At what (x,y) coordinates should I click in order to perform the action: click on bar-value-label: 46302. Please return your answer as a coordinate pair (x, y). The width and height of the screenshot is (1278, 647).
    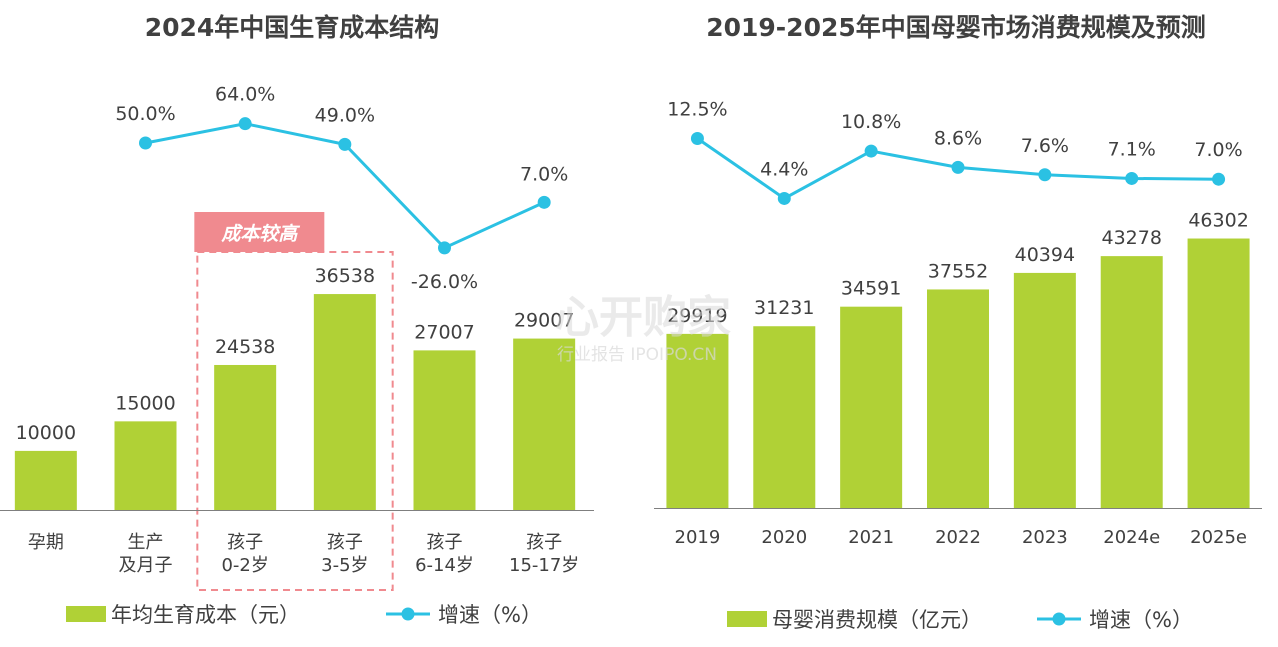
    Looking at the image, I should click on (1218, 221).